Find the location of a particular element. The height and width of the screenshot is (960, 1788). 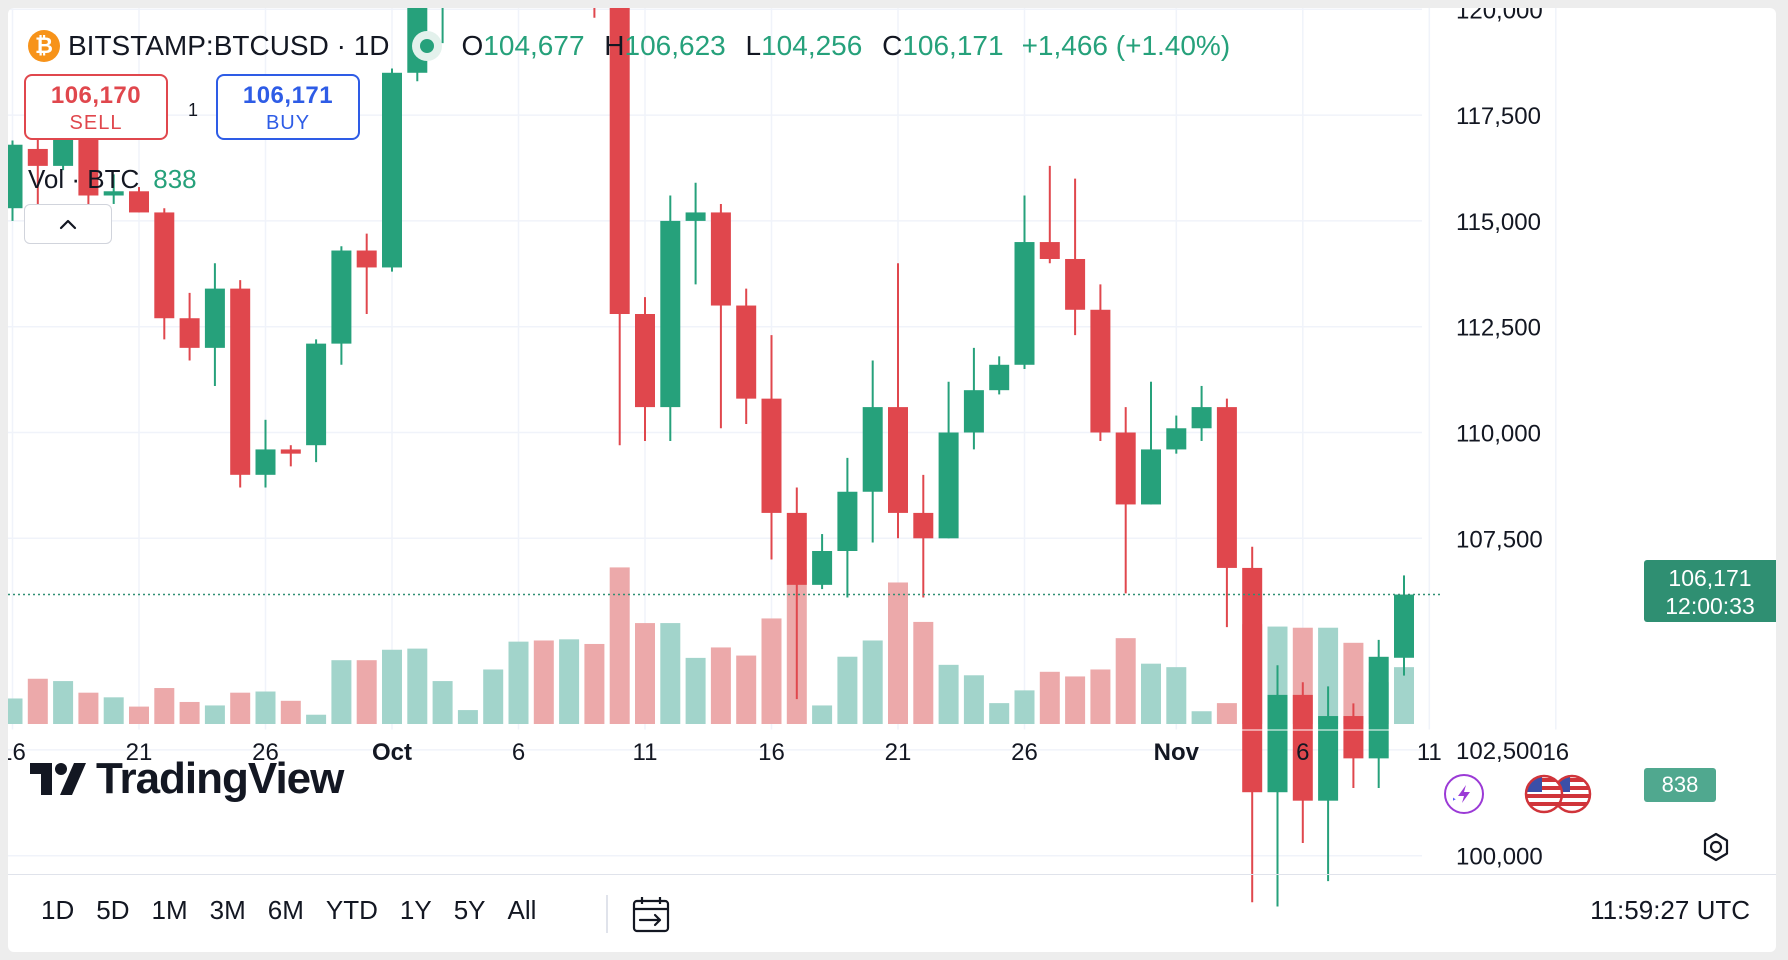

volume-layer is located at coordinates (711, 645).